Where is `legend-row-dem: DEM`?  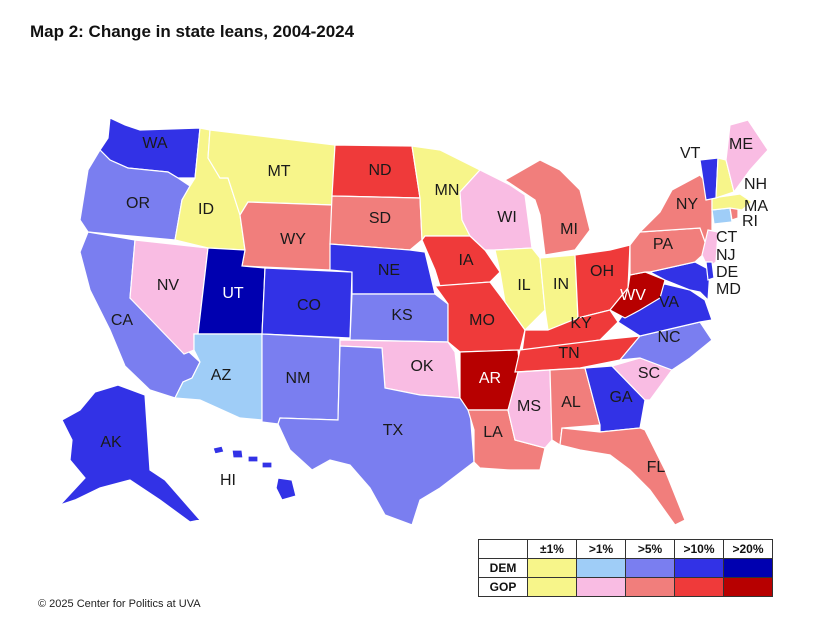 legend-row-dem: DEM is located at coordinates (625, 568).